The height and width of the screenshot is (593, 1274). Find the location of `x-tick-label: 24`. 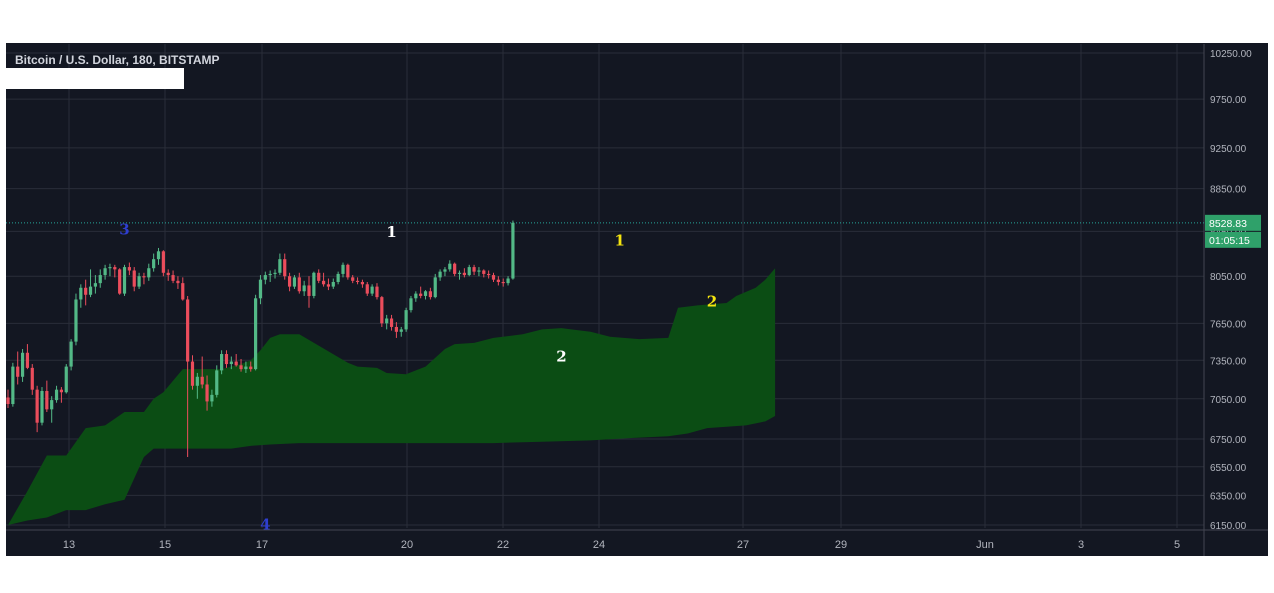

x-tick-label: 24 is located at coordinates (599, 545).